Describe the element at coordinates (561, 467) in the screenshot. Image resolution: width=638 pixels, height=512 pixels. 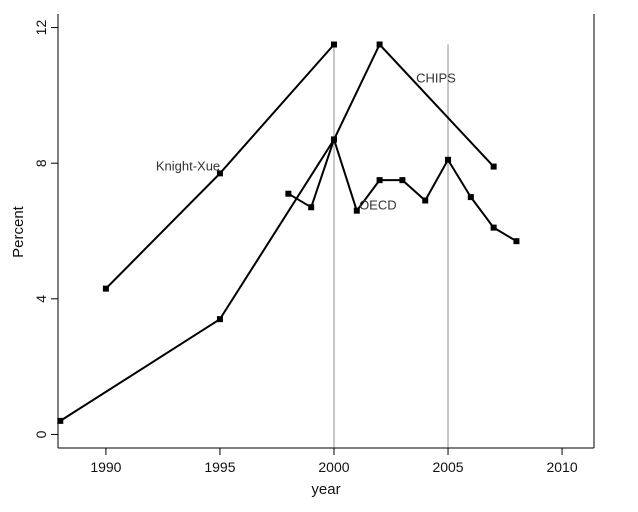
I see `x-tick-label: 2010` at that location.